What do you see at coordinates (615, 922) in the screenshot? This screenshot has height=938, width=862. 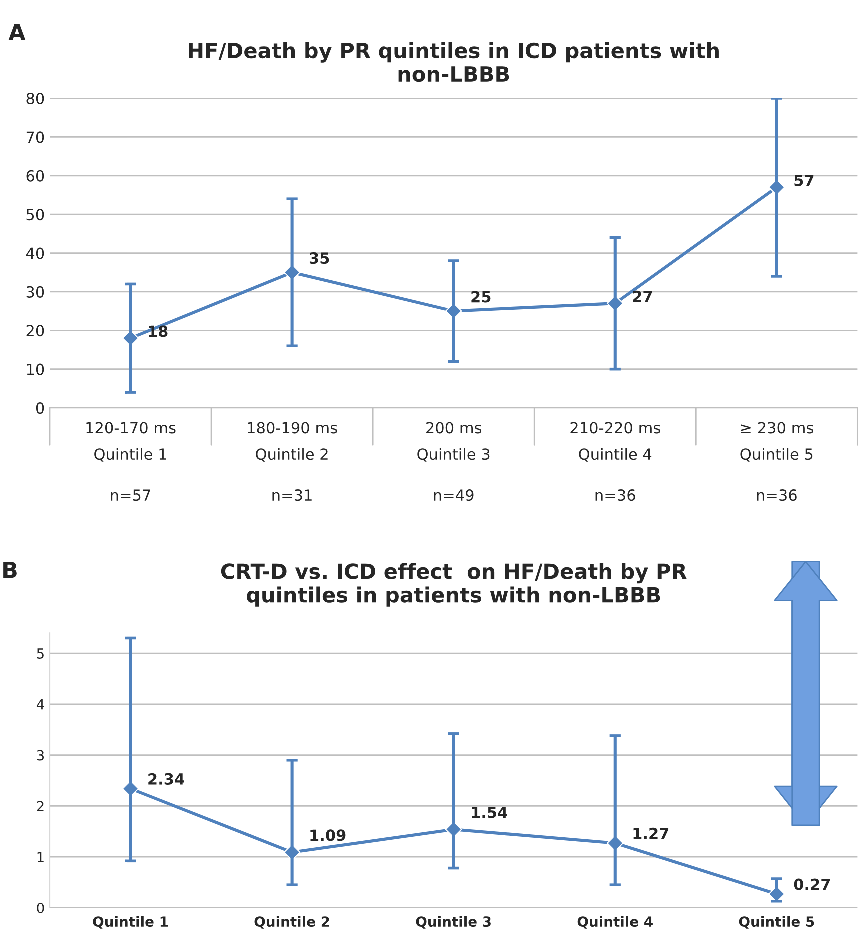 I see `x-tick-label: Quintile 4` at bounding box center [615, 922].